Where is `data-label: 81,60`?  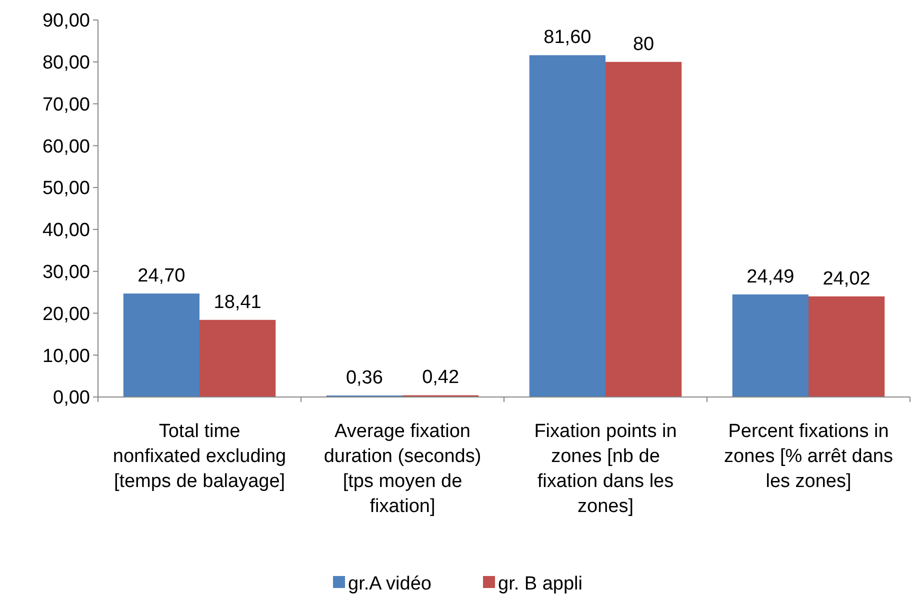 data-label: 81,60 is located at coordinates (568, 37).